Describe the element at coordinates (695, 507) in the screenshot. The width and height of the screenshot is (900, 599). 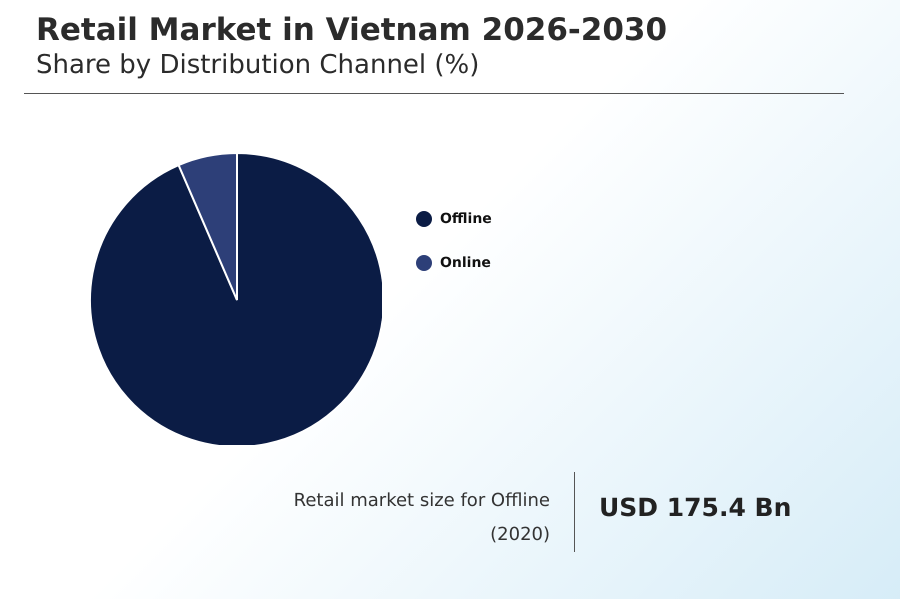
I see `text: USD 175.4 Bn` at that location.